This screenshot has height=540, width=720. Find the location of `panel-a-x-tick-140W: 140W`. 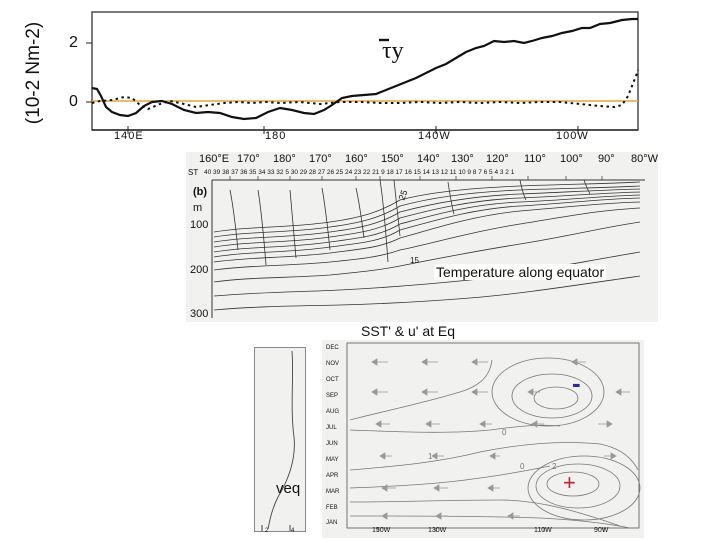

panel-a-x-tick-140W: 140W is located at coordinates (434, 136).